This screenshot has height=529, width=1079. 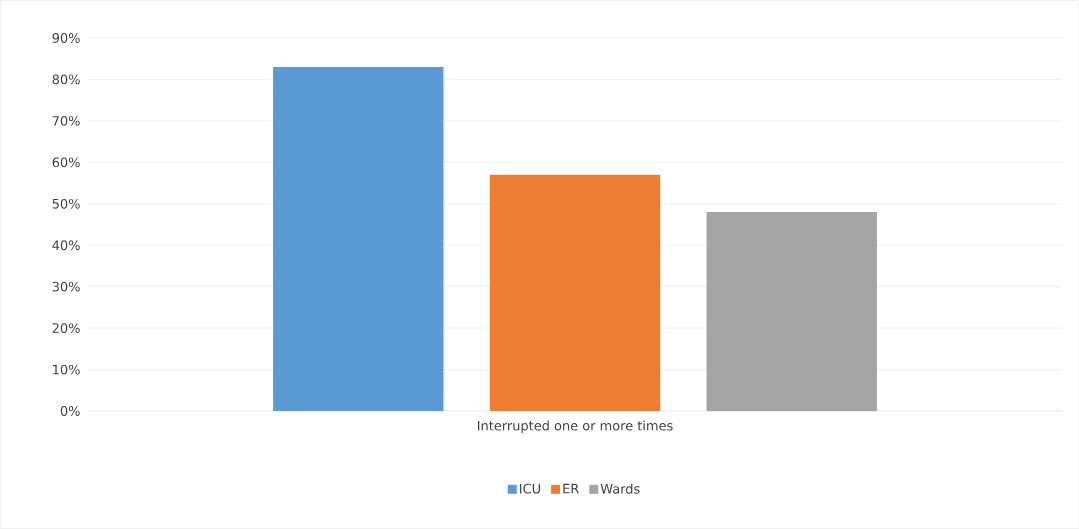 I want to click on legend-label: ICU, so click(x=530, y=488).